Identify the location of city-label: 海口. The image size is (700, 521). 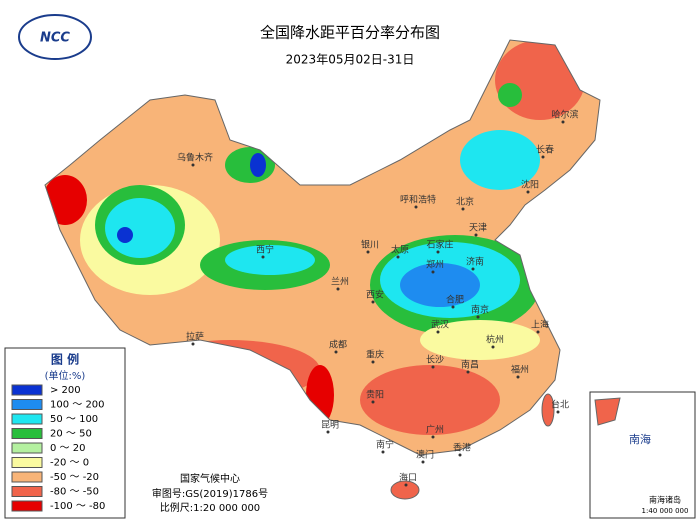
(408, 478).